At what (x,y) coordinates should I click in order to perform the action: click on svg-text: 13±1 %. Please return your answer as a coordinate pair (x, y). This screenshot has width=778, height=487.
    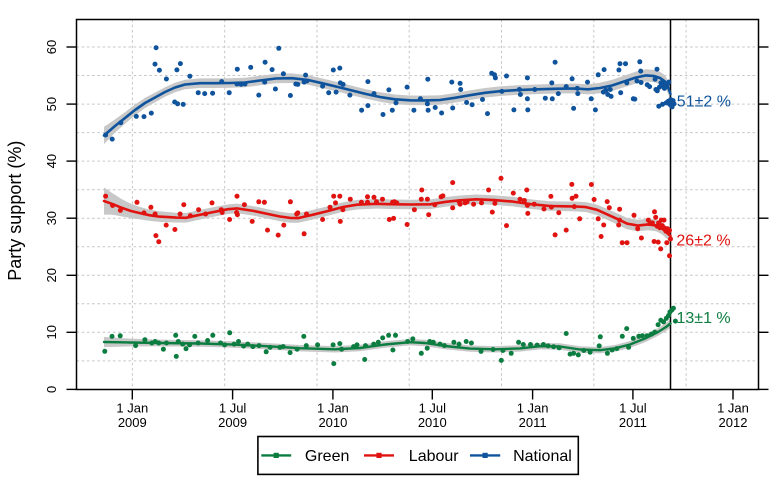
    Looking at the image, I should click on (704, 318).